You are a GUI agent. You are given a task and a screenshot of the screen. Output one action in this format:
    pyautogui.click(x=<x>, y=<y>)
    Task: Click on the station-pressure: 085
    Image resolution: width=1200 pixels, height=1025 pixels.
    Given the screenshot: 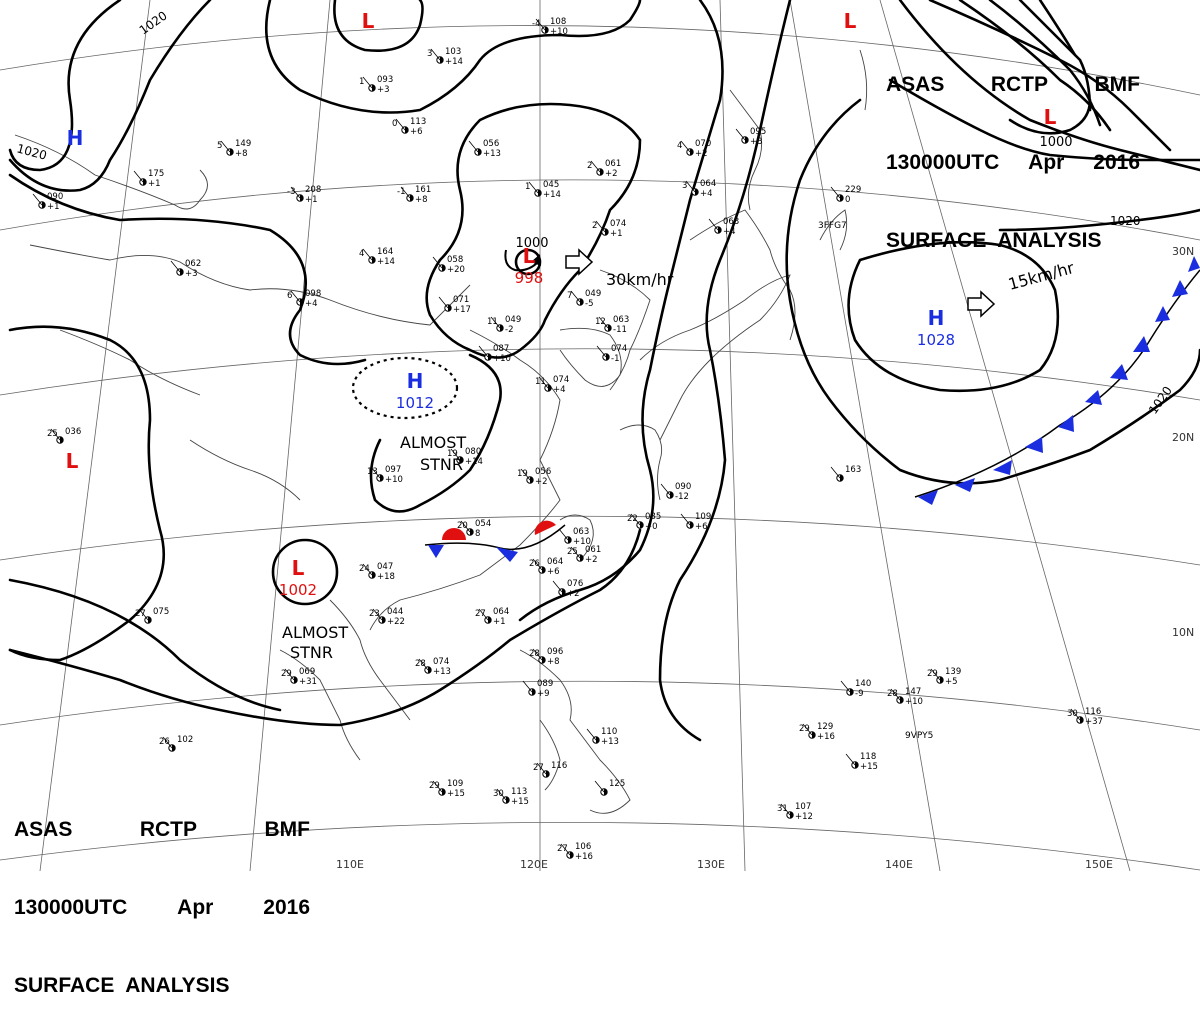 What is the action you would take?
    pyautogui.click(x=653, y=517)
    